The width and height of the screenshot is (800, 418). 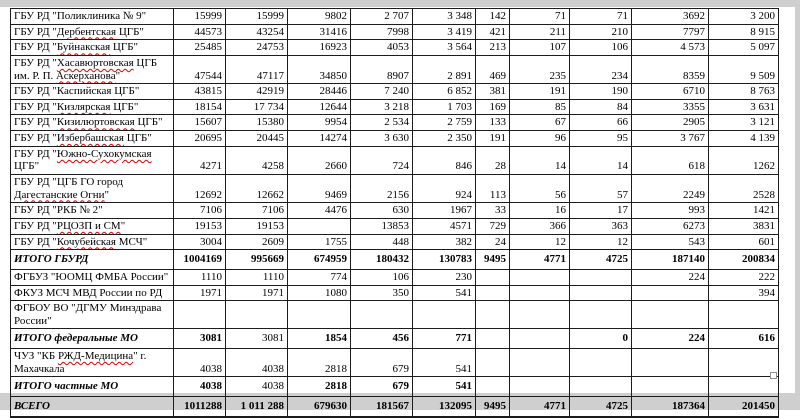 What do you see at coordinates (381, 69) in the screenshot?
I see `value-cell: 8907` at bounding box center [381, 69].